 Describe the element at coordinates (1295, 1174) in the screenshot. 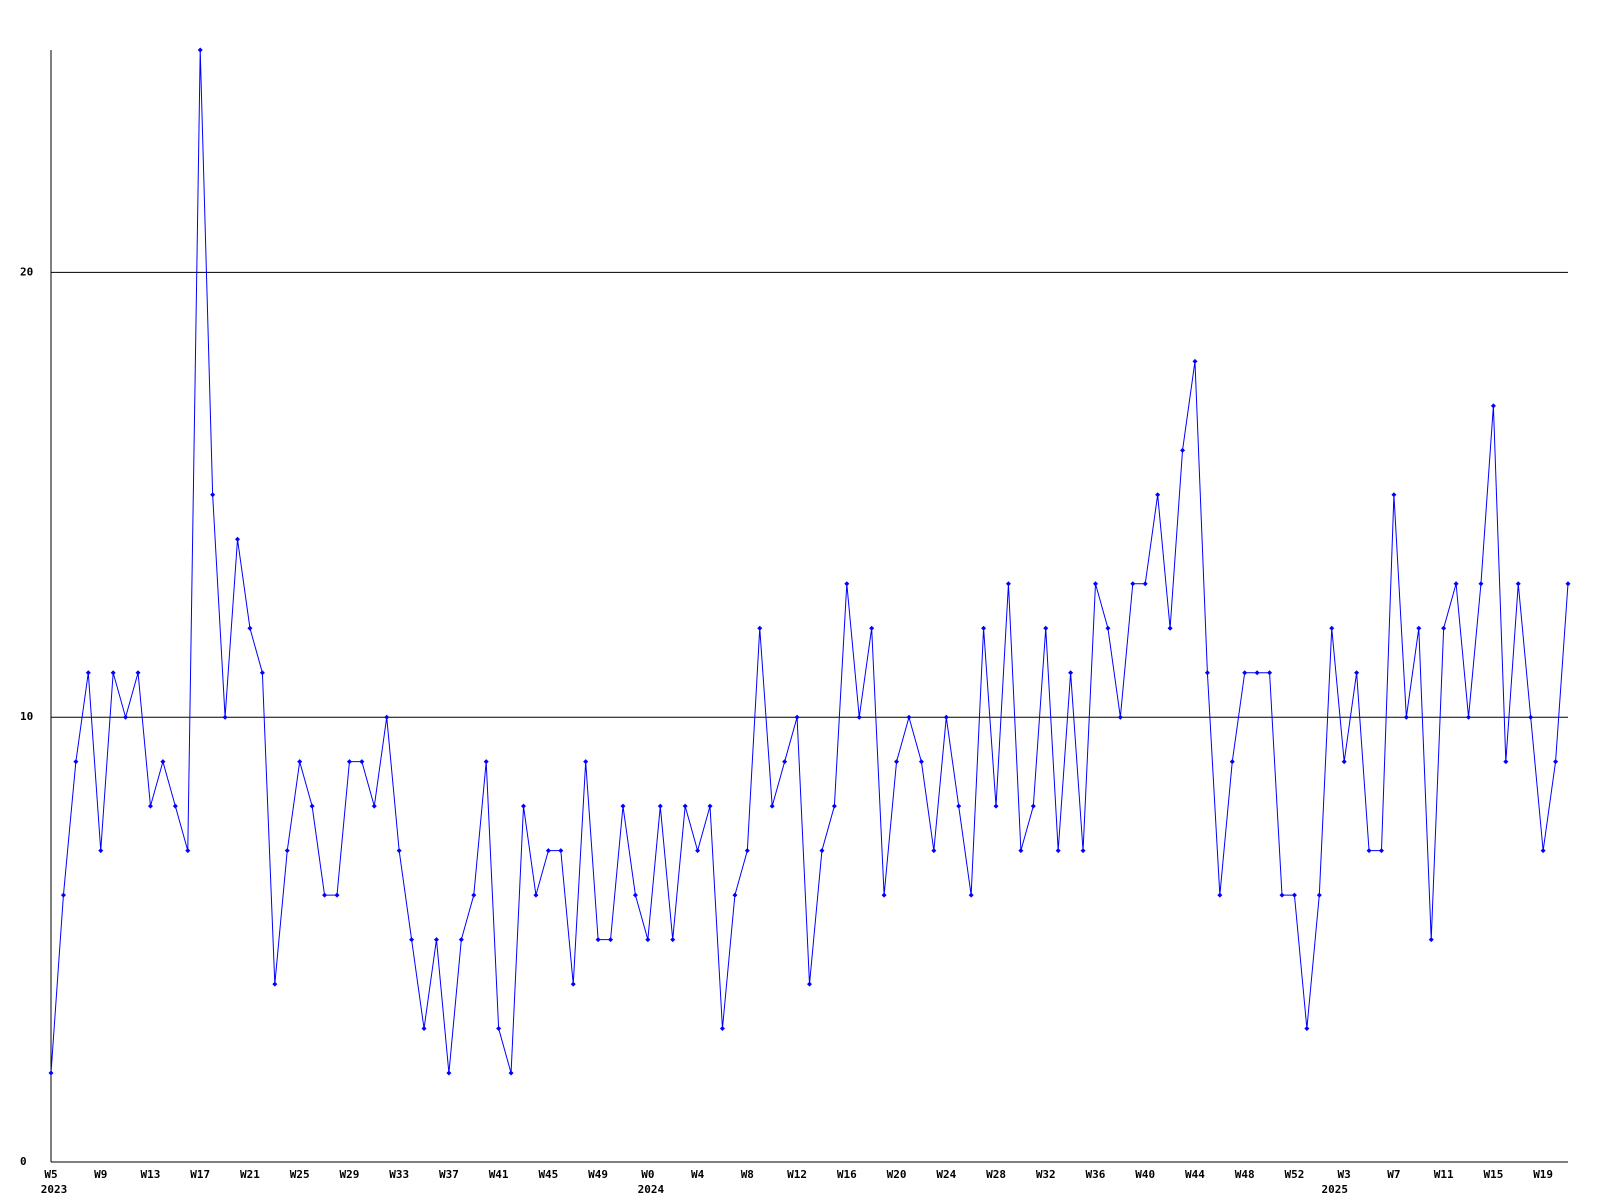

I see `x-tick-label: W52` at that location.